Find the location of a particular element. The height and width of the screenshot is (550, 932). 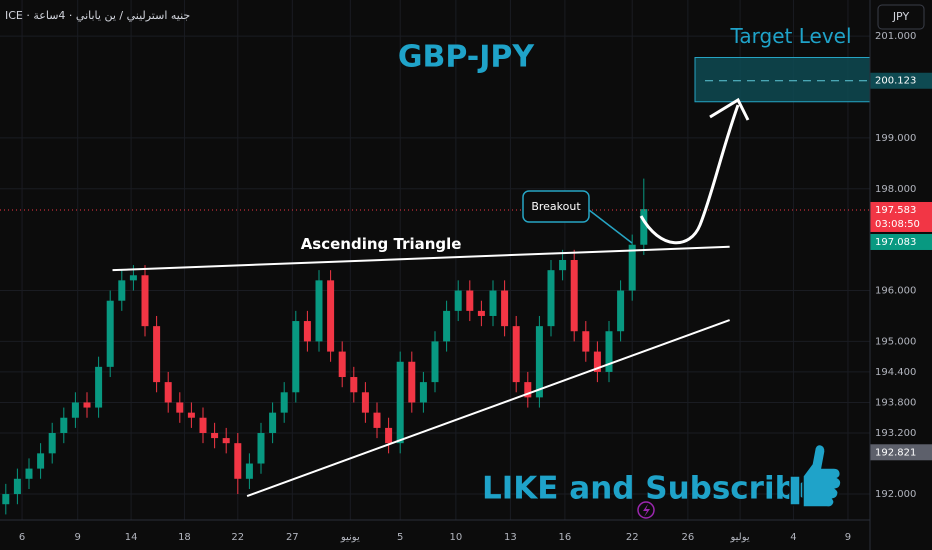

y-tick-label: 196.000 is located at coordinates (895, 291).